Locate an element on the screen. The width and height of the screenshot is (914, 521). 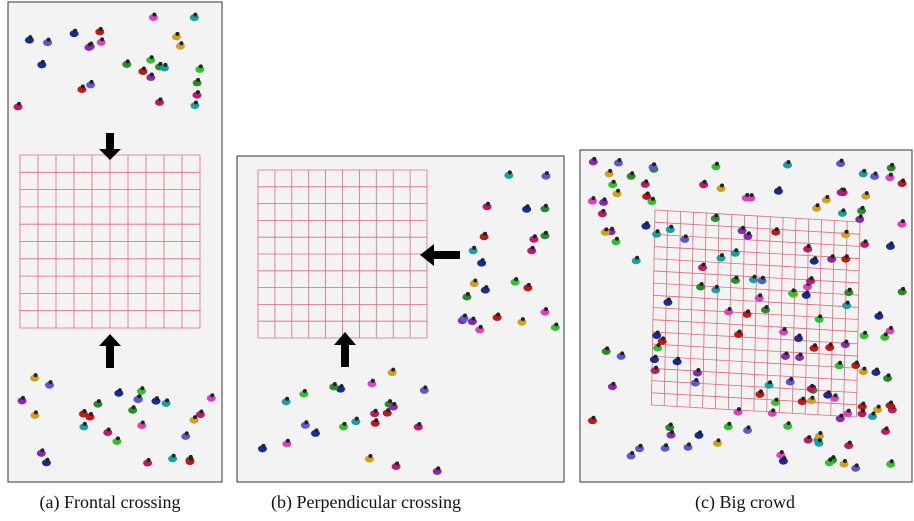
caption: (a) Frontal crossing is located at coordinates (110, 502).